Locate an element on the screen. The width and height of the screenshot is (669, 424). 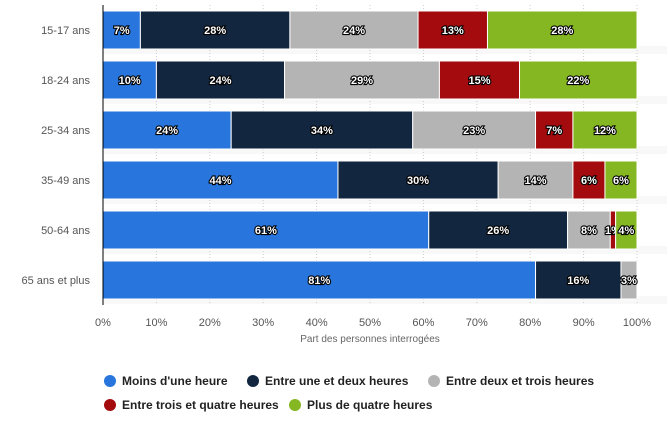
data-label: 3% is located at coordinates (629, 281).